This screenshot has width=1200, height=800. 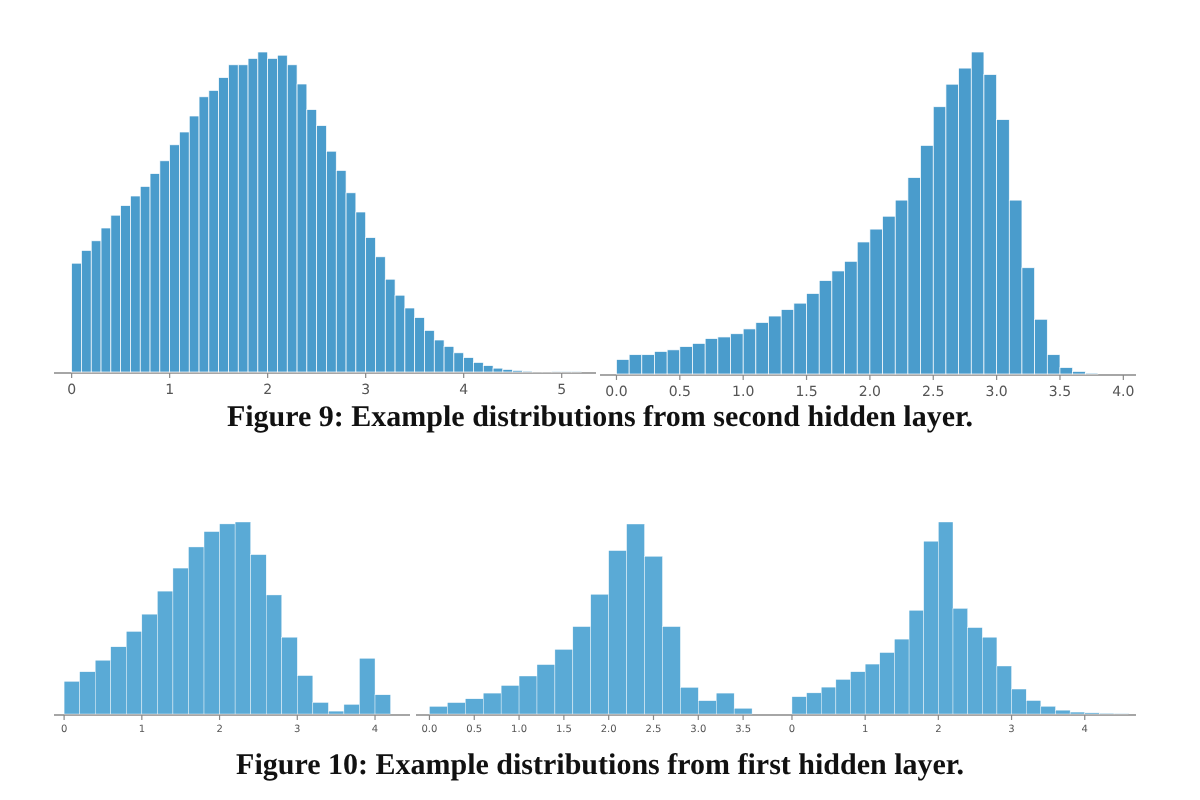 I want to click on caption: Figure 10: Example distributions from first hidden layer., so click(x=600, y=766).